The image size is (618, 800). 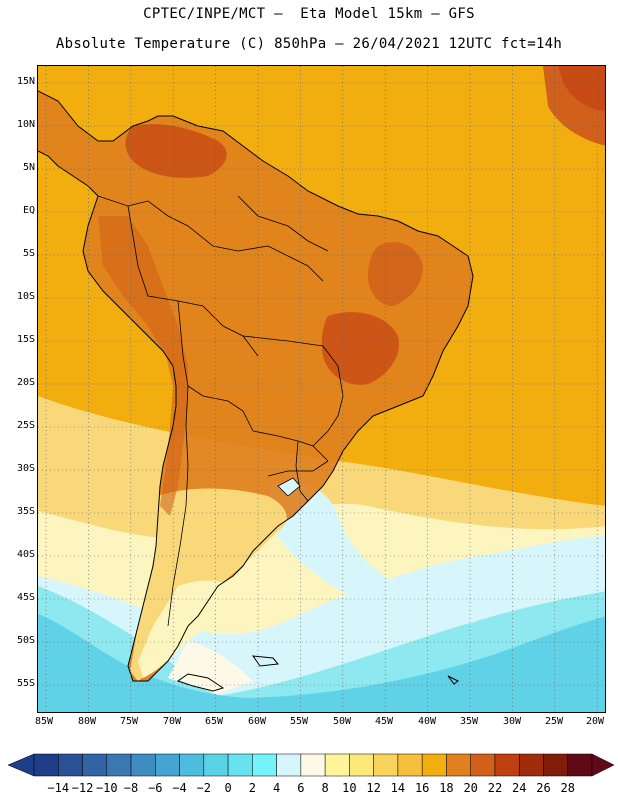 What do you see at coordinates (25, 124) in the screenshot?
I see `lat-label-10n: 10N` at bounding box center [25, 124].